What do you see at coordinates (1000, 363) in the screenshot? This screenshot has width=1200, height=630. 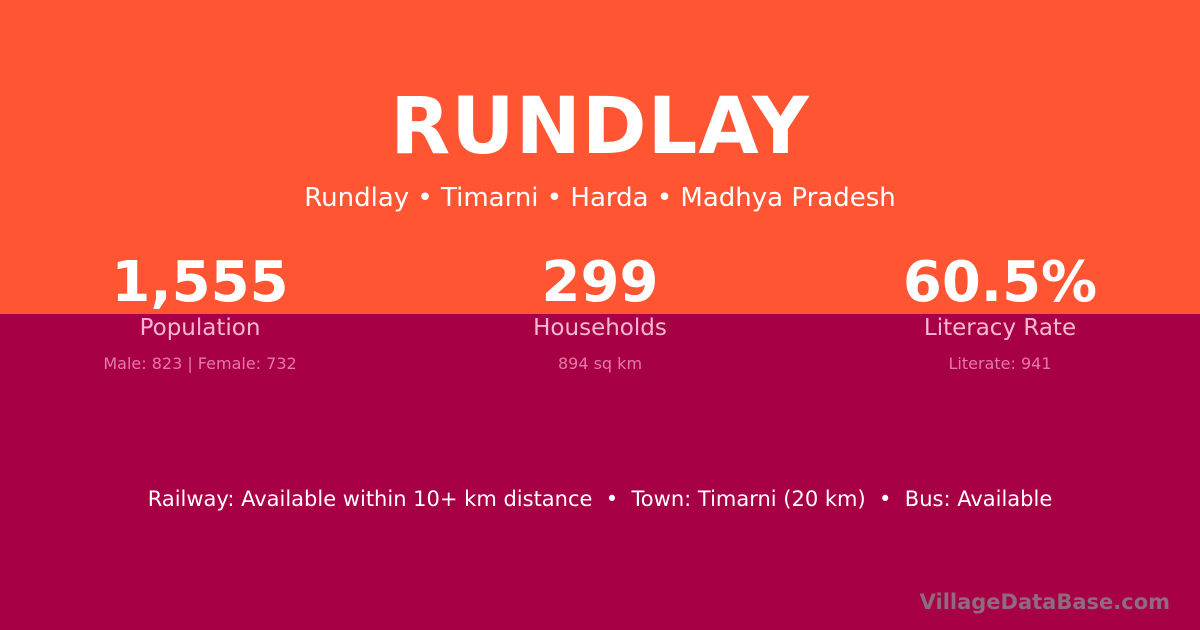 I see `stat-detail: Literate: 941` at bounding box center [1000, 363].